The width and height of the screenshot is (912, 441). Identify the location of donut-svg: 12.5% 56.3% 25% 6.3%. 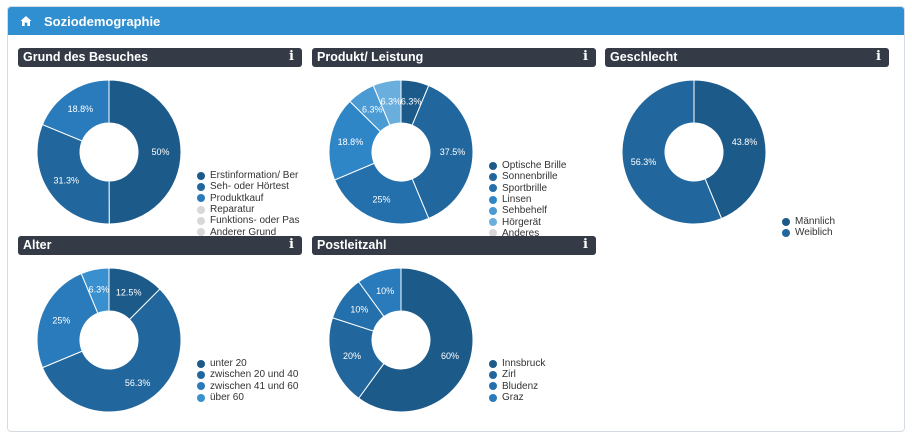
(109, 340).